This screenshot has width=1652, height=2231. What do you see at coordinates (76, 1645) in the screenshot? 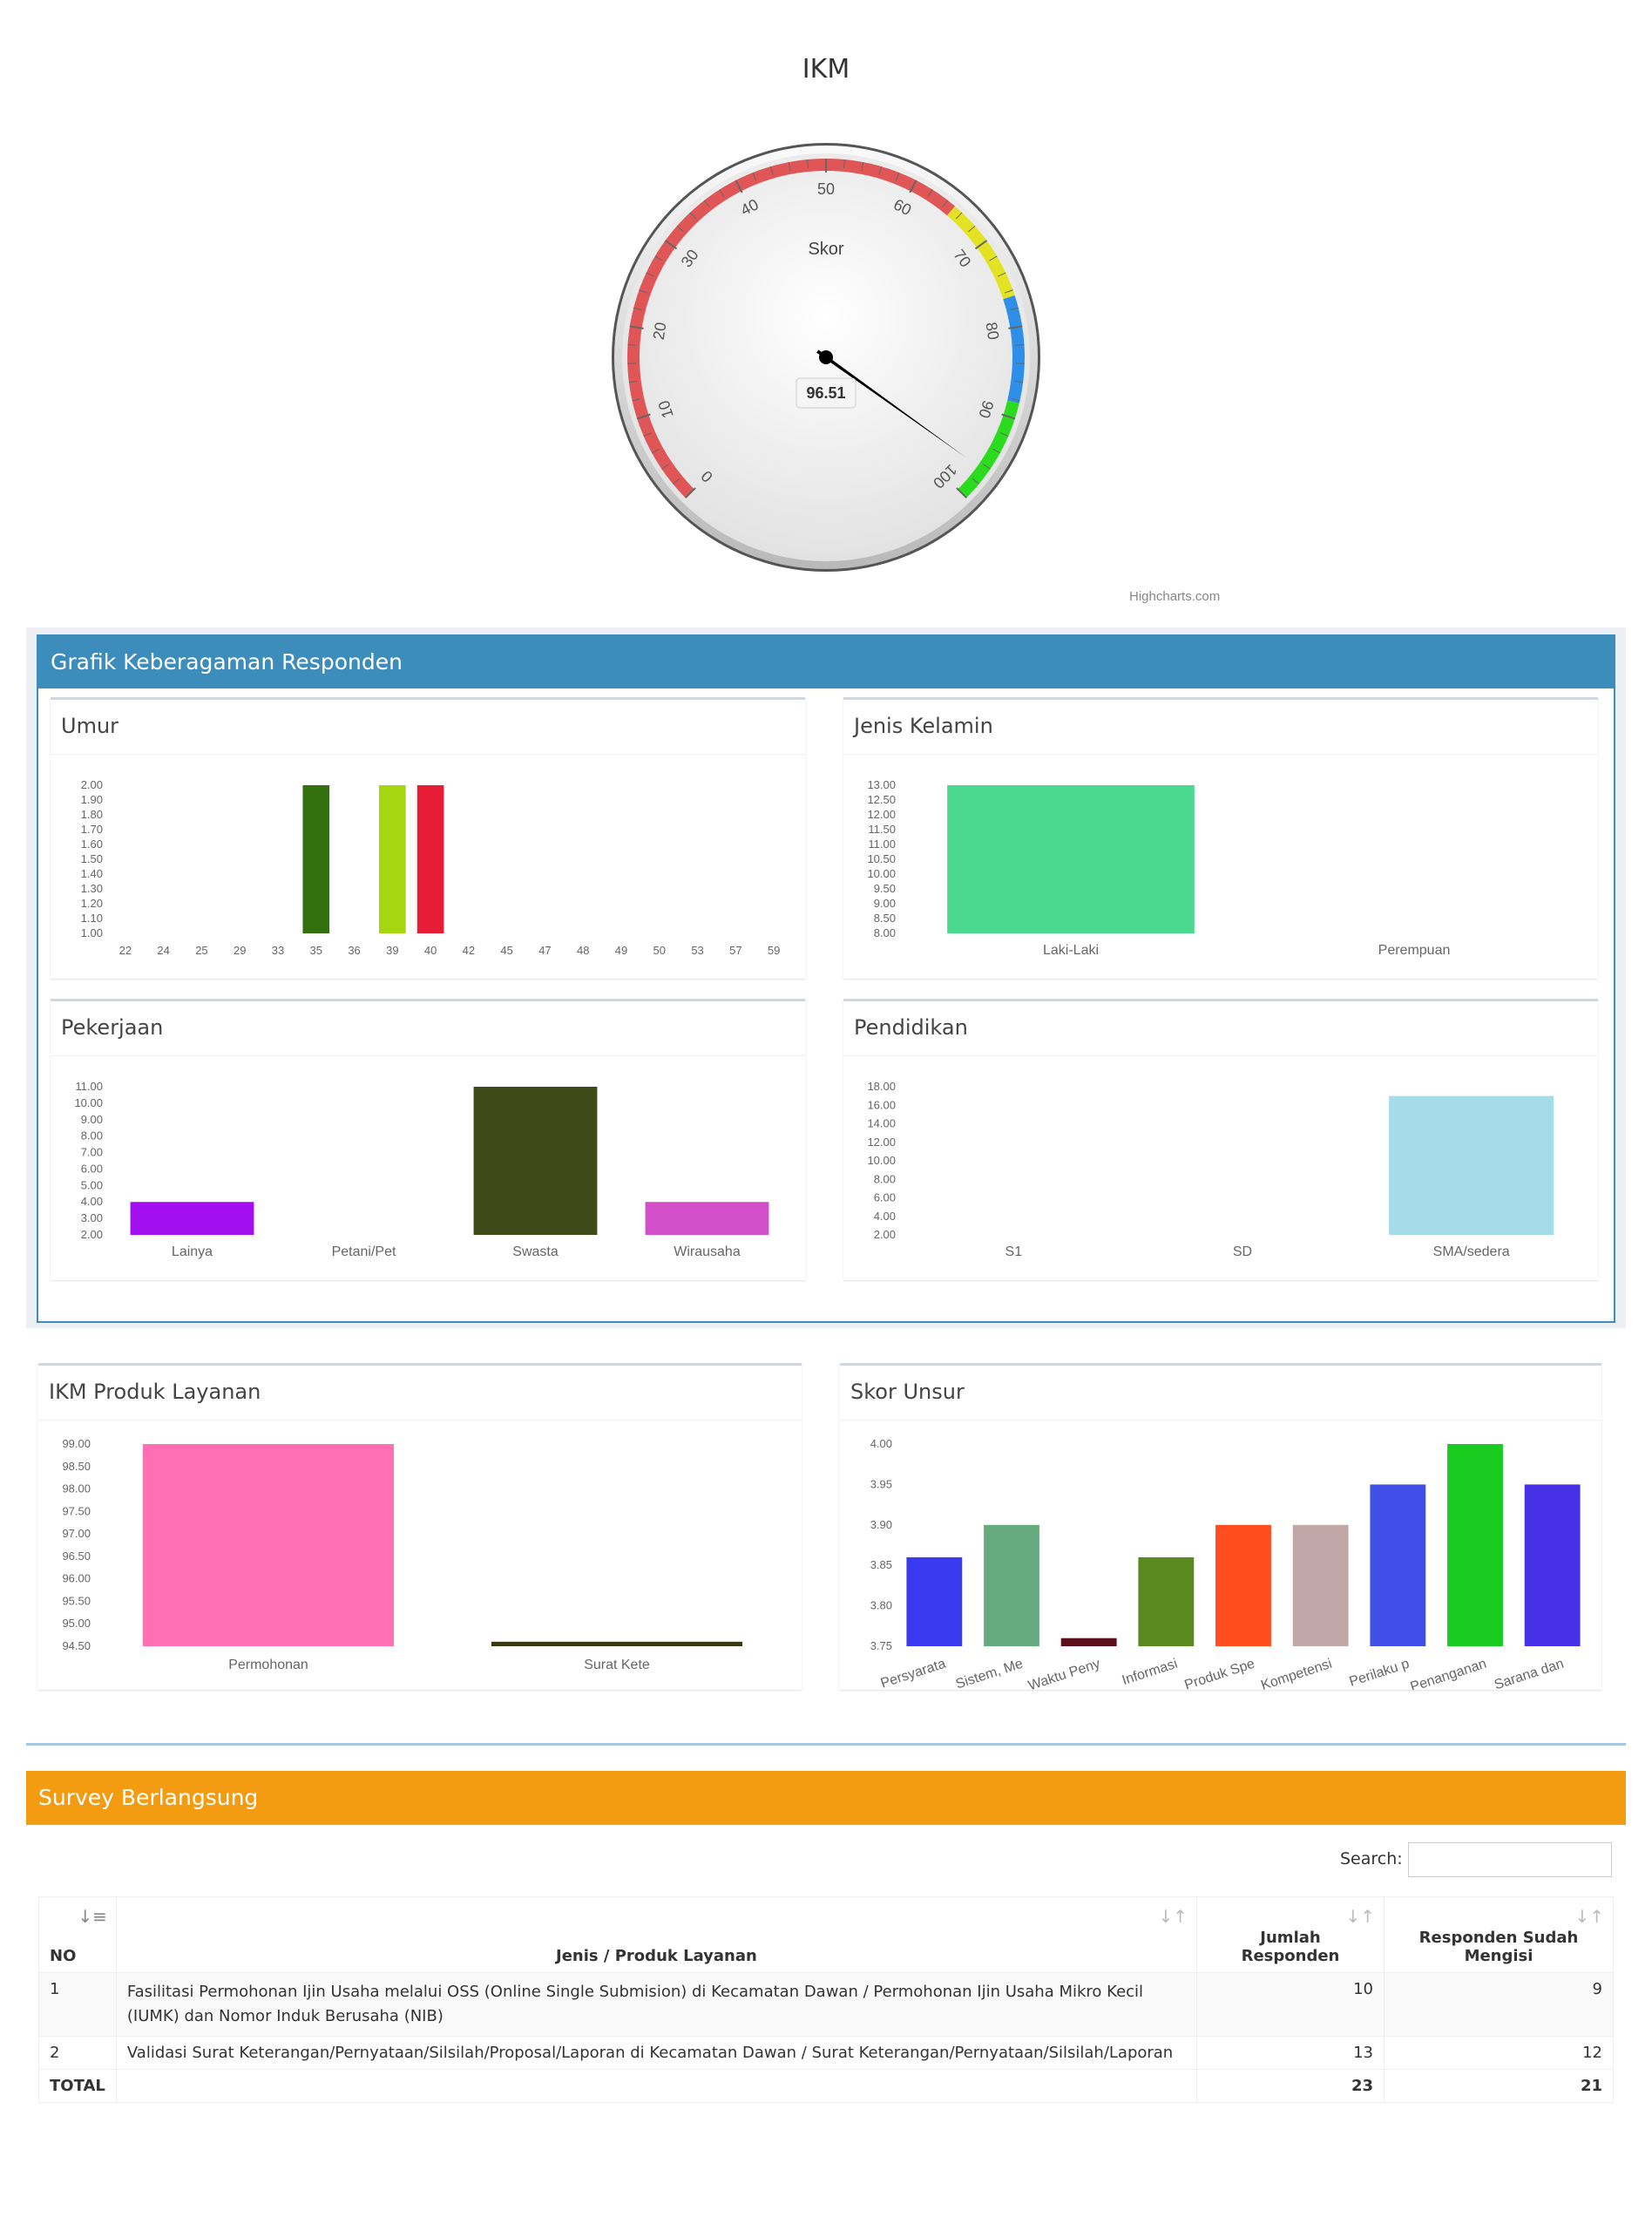
I see `y-tick-label: 94.50` at bounding box center [76, 1645].